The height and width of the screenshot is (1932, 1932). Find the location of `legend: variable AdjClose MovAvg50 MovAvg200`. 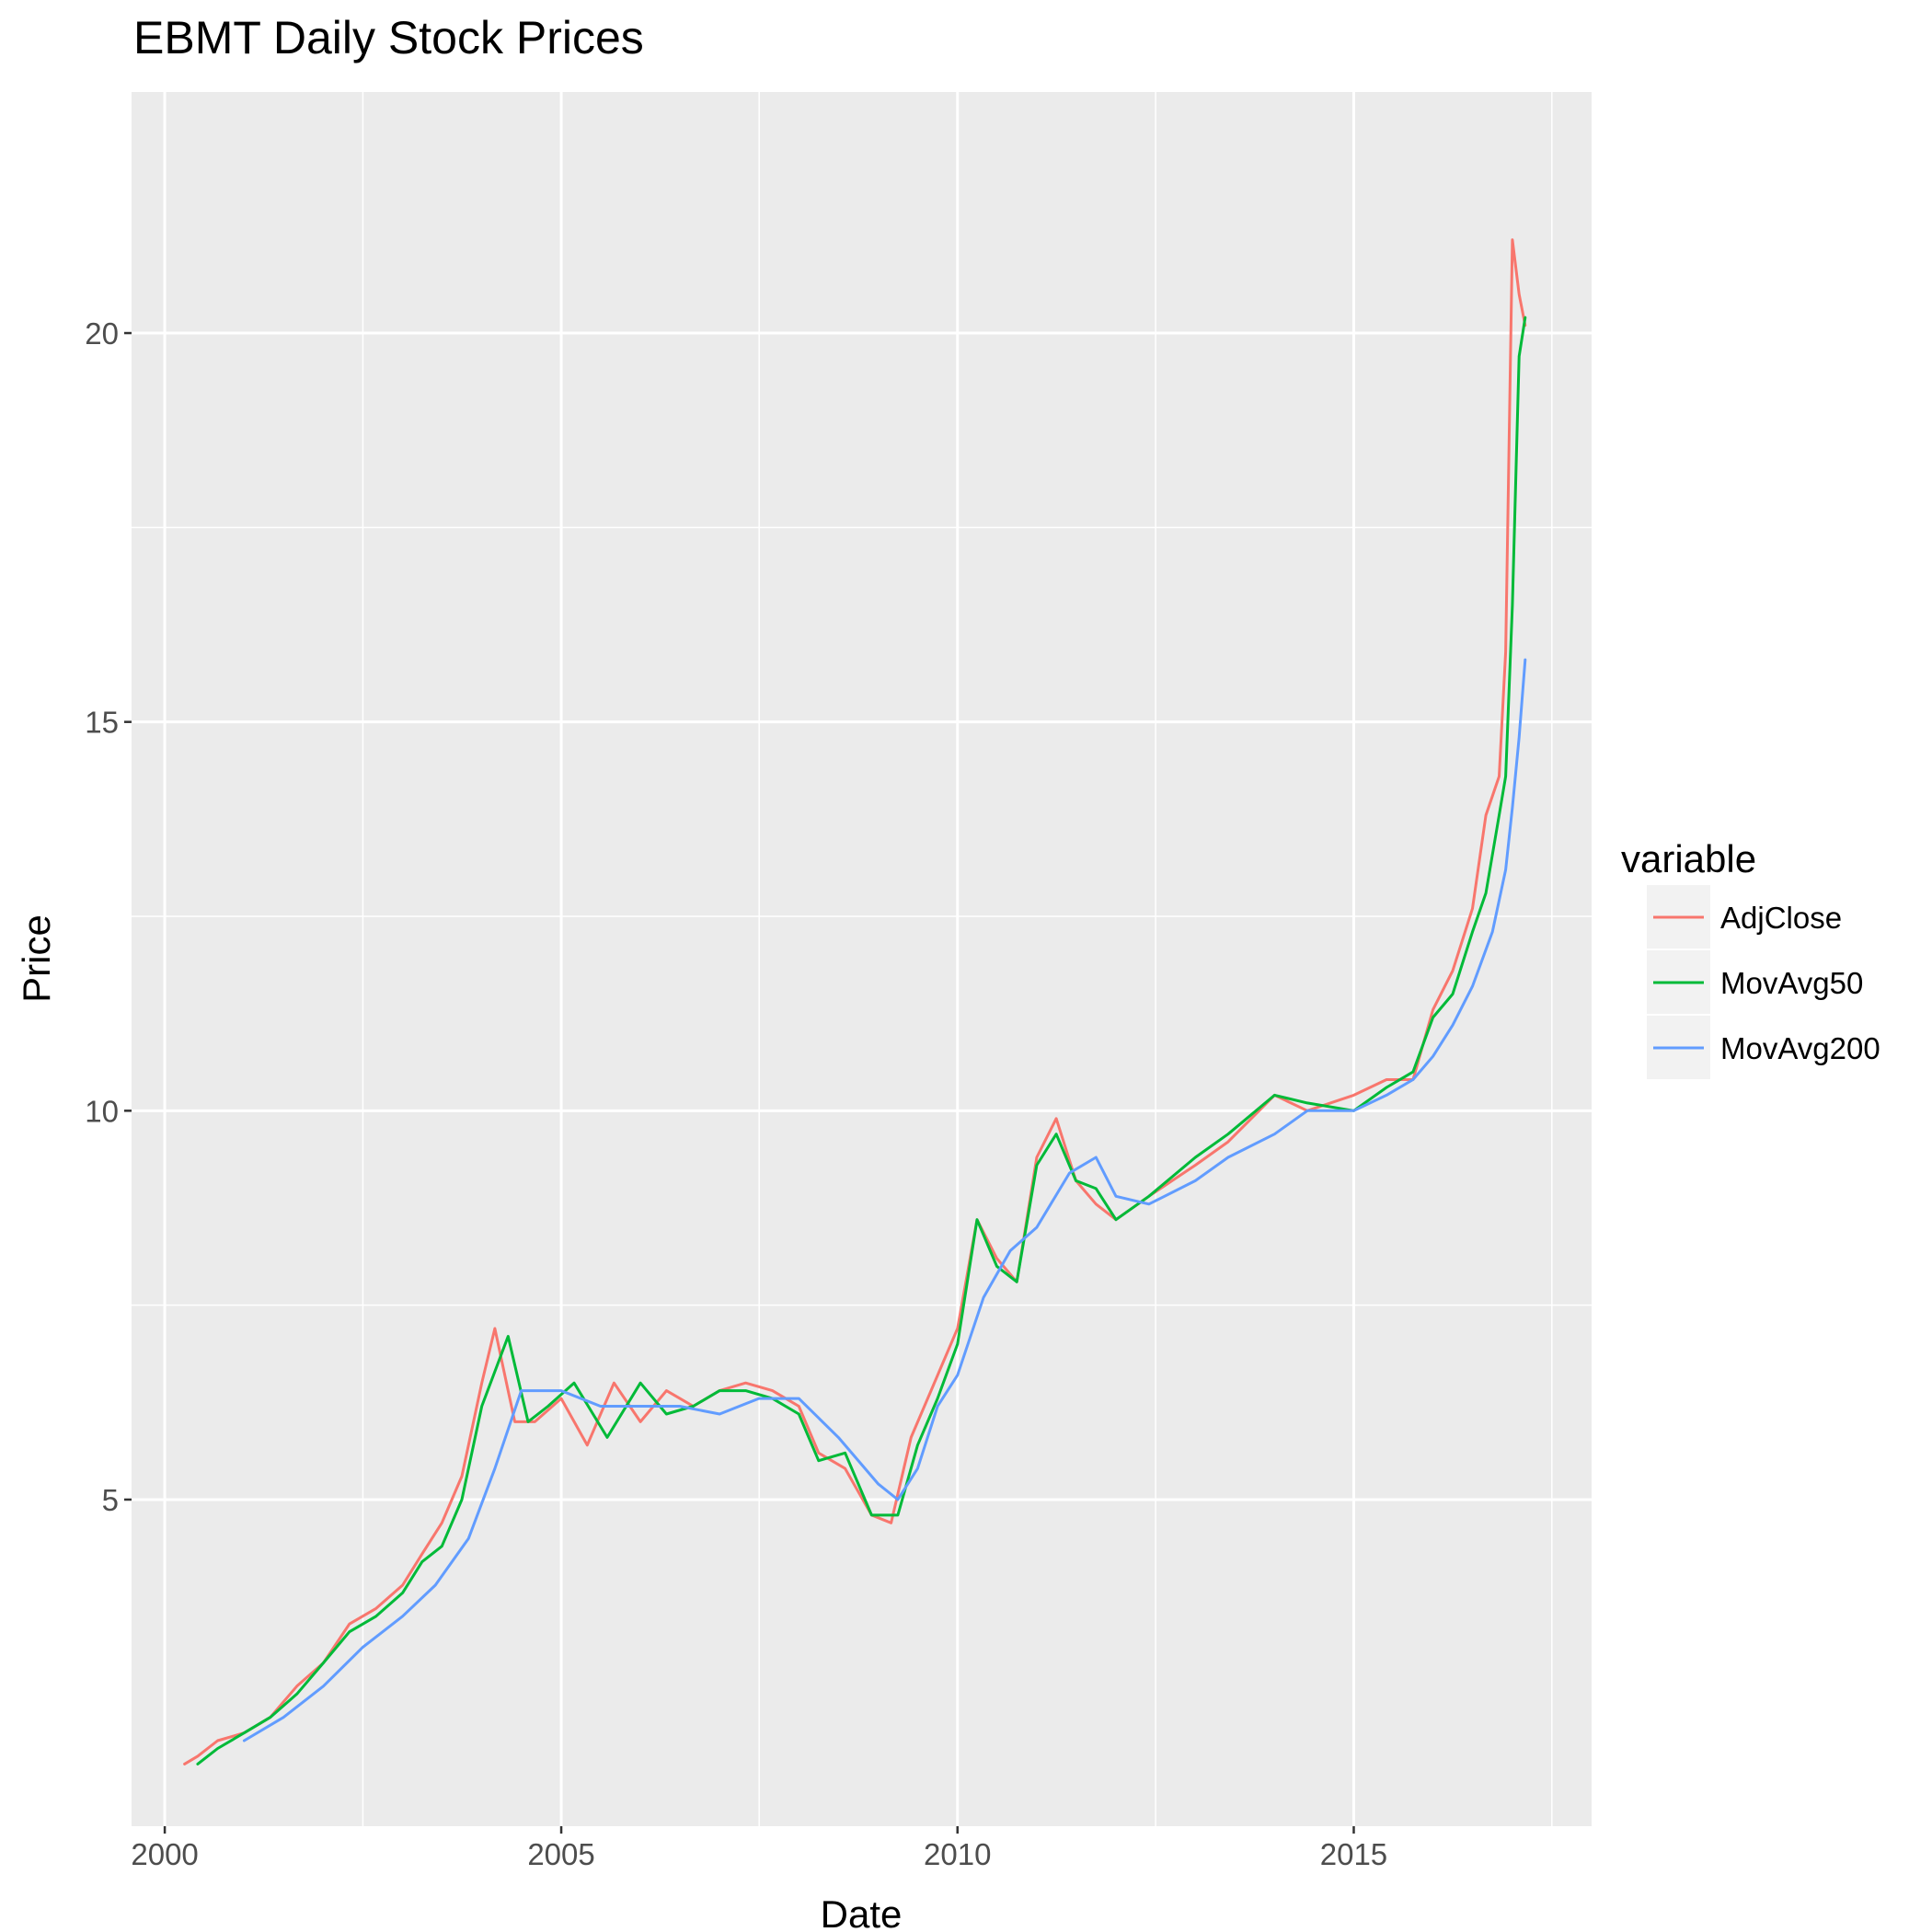

legend: variable AdjClose MovAvg50 MovAvg200 is located at coordinates (1750, 958).